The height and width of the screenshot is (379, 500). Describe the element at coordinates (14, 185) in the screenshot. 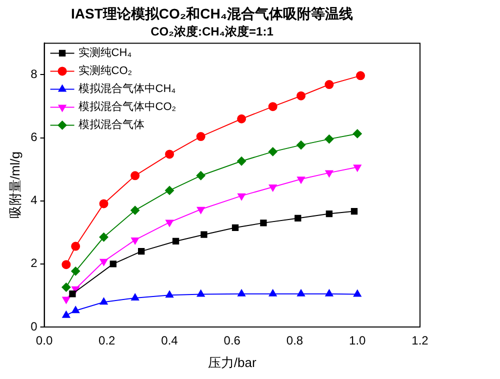

I see `y-axis-title: 吸附量/ml/g` at that location.